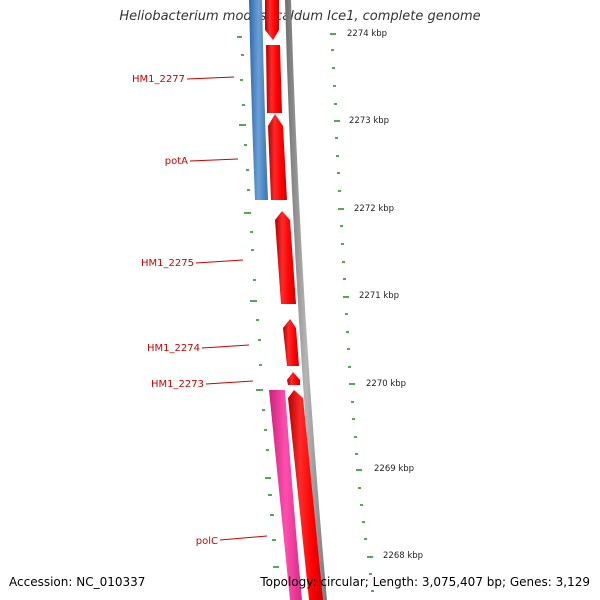 This screenshot has height=600, width=600. Describe the element at coordinates (207, 541) in the screenshot. I see `gene-label-polc: polC` at that location.